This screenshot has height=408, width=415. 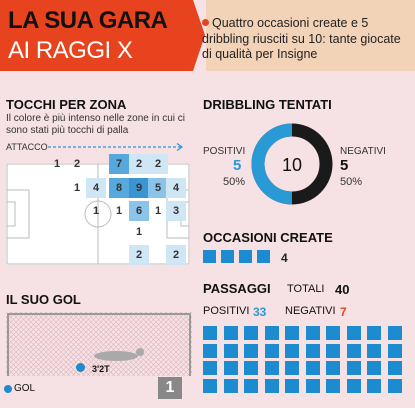 I want to click on goal-title: IL SUO GOL, so click(x=43, y=299).